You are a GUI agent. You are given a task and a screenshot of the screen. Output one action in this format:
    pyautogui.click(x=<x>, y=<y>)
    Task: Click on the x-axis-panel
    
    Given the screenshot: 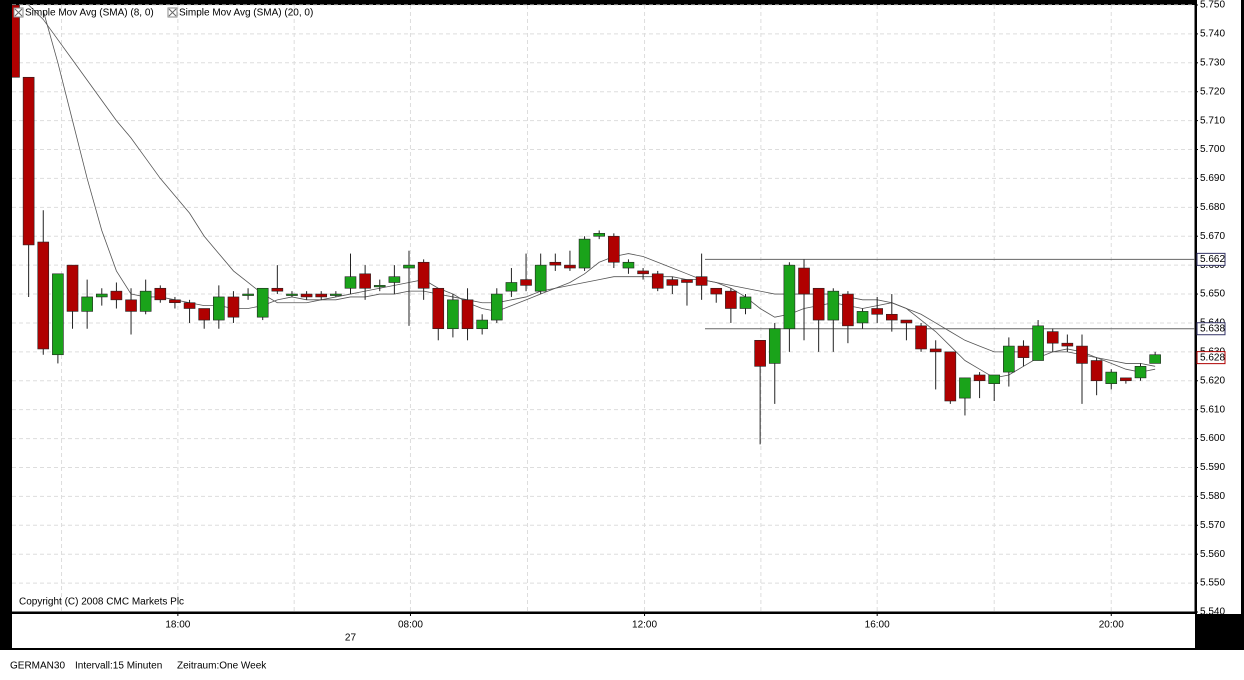 What is the action you would take?
    pyautogui.click(x=603, y=631)
    